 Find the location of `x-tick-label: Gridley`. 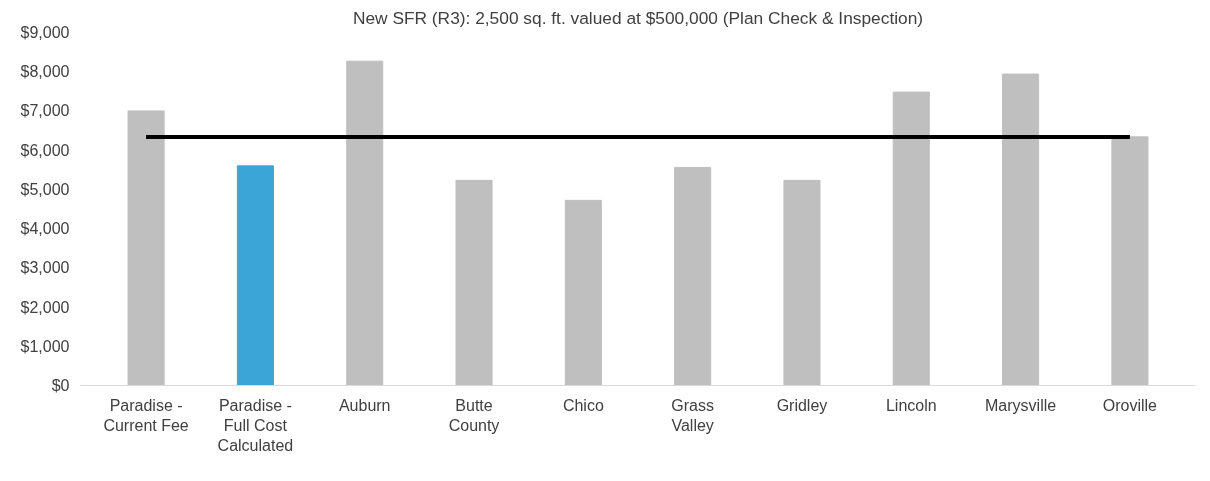

x-tick-label: Gridley is located at coordinates (802, 405).